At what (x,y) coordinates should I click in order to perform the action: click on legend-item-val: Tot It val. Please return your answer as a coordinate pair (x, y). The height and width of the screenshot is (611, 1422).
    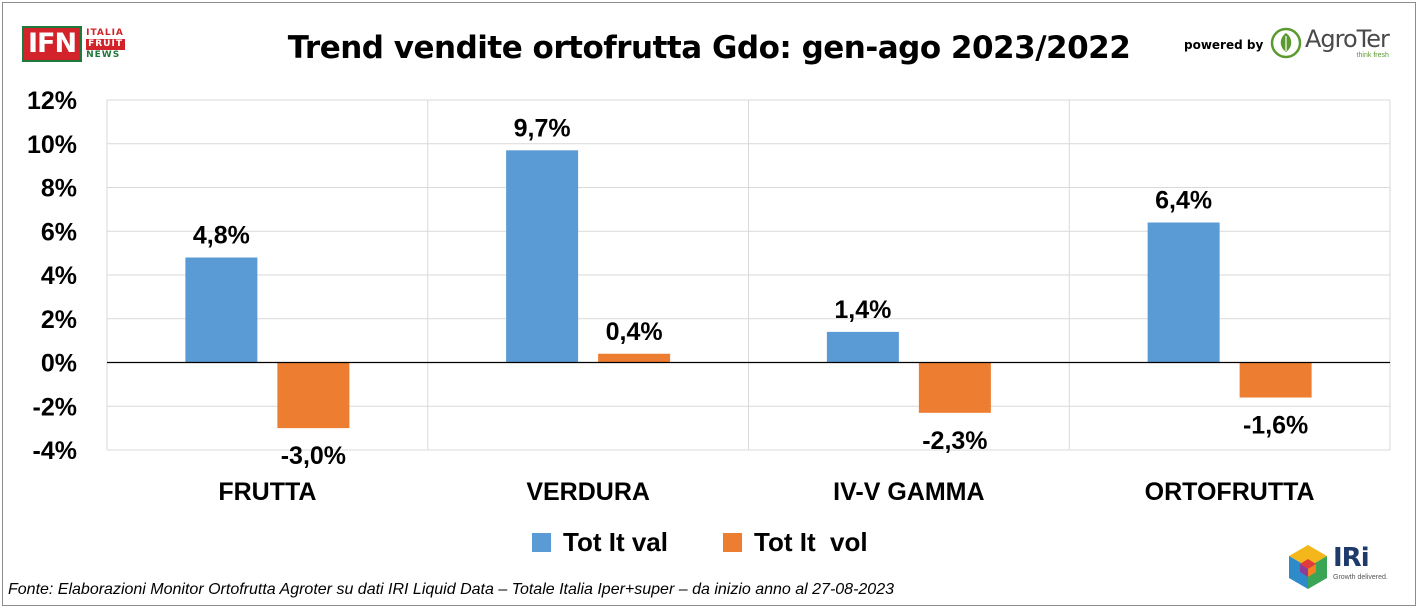
    Looking at the image, I should click on (600, 542).